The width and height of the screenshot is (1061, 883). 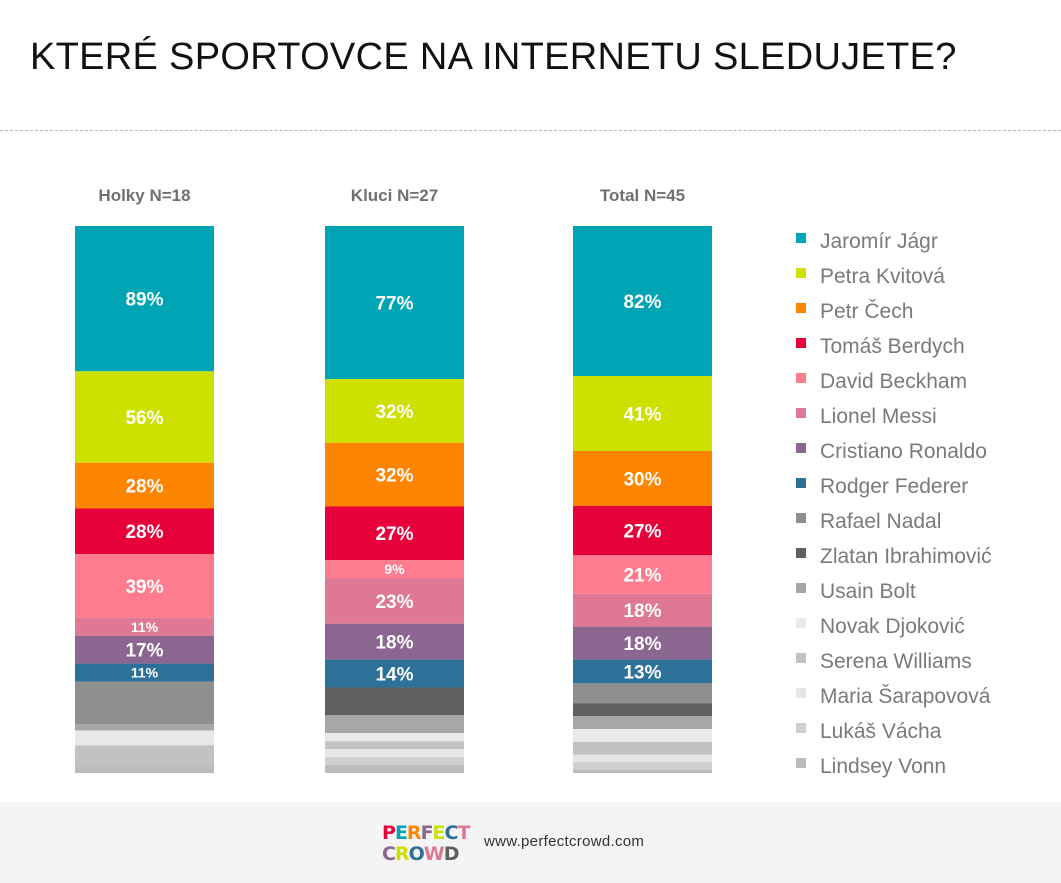 I want to click on legend-item-rafael-nadal: Rafael Nadal, so click(x=894, y=521).